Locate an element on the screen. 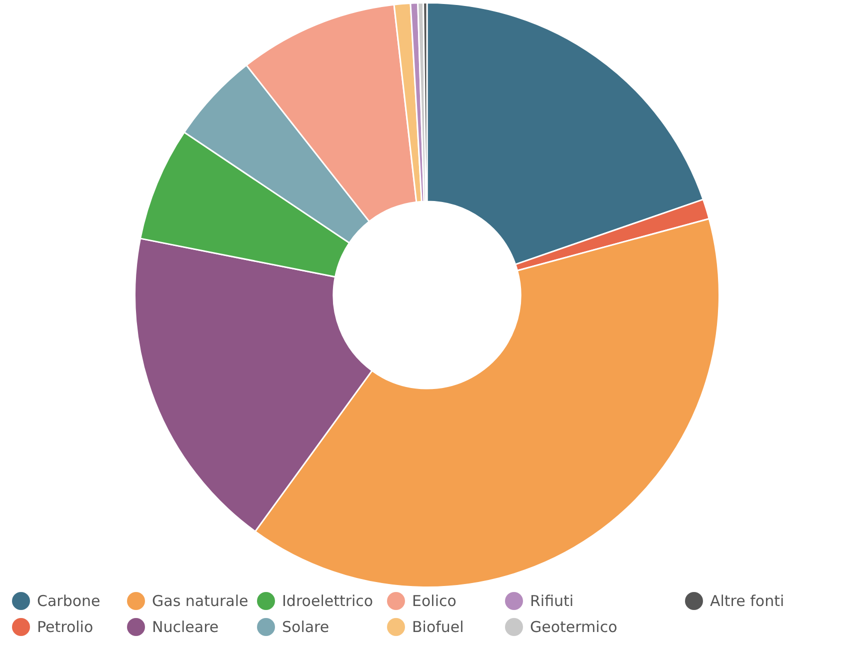  legend-label: Petrolio is located at coordinates (65, 627).